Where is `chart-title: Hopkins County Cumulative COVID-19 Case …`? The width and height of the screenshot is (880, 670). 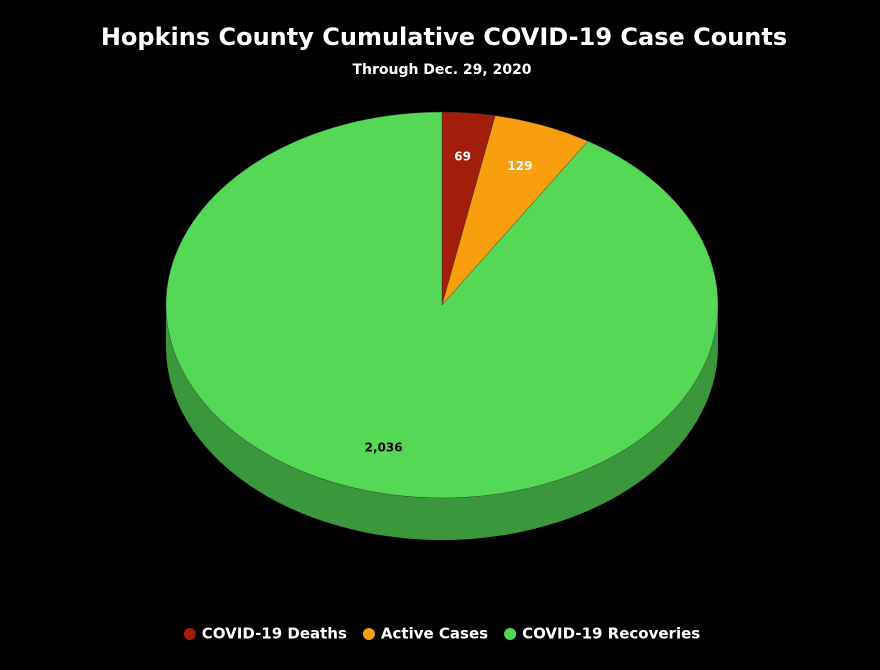 chart-title: Hopkins County Cumulative COVID-19 Case … is located at coordinates (444, 37).